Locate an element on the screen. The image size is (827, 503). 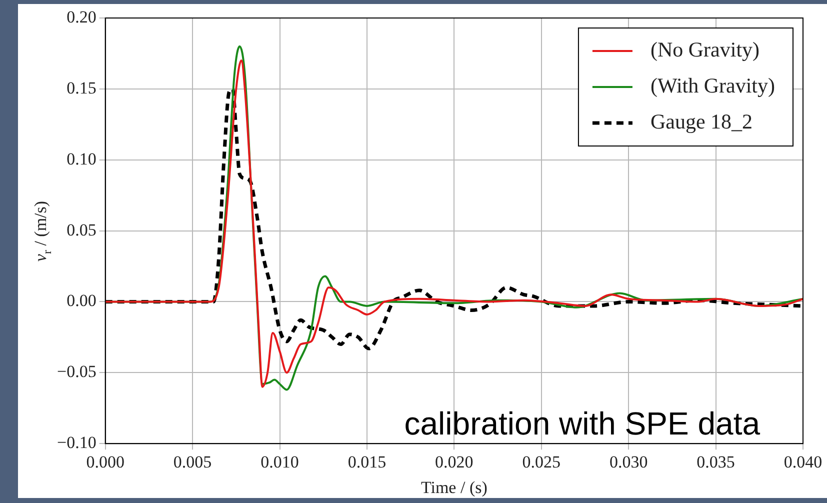
y-axis-title: vr / (m/s) is located at coordinates (42, 231).